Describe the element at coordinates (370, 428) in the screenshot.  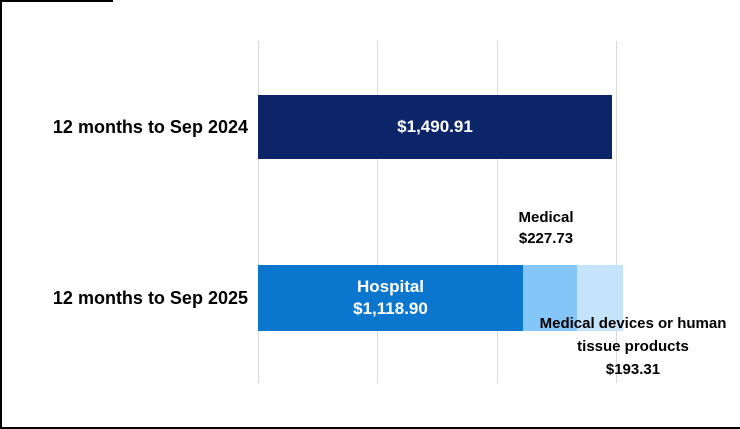
I see `chart-border-bottom` at that location.